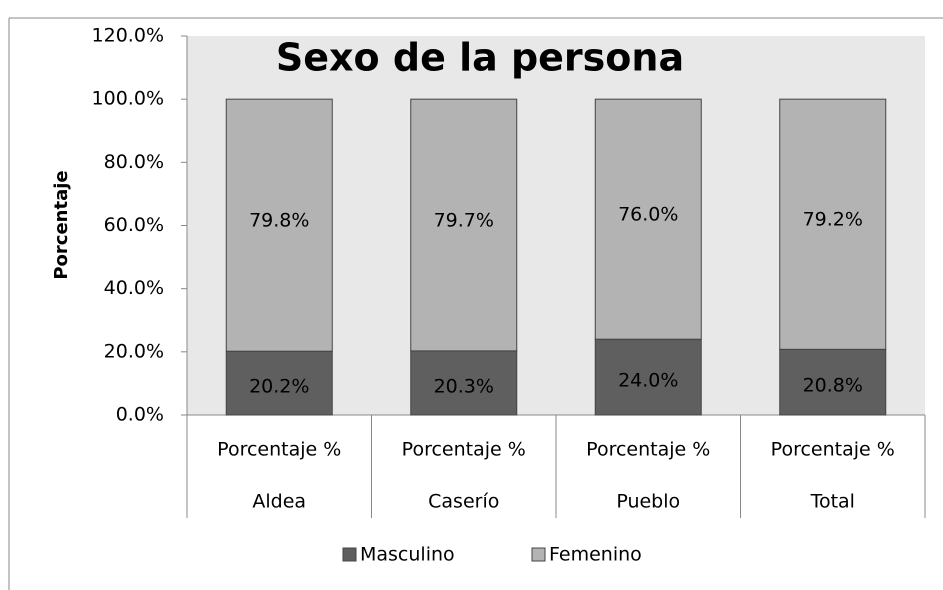  Describe the element at coordinates (134, 225) in the screenshot. I see `y-tick-label: 60.0%` at that location.